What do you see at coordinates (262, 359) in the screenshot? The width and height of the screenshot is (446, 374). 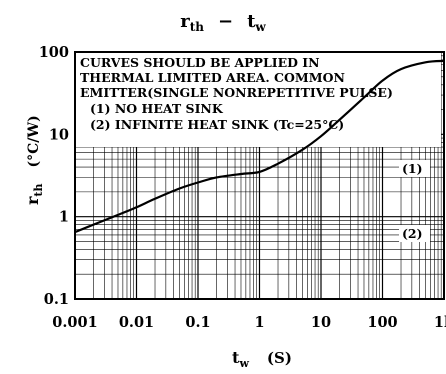 I see `x-axis-label: tw (S)` at bounding box center [262, 359].